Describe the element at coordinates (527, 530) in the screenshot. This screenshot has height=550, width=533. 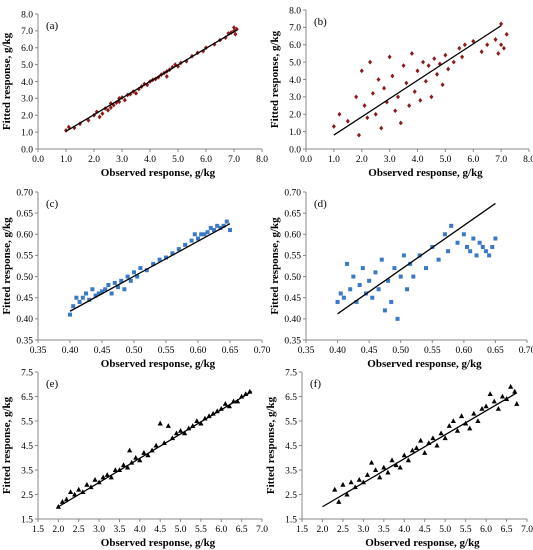
I see `x-tick-label: 7.0` at that location.